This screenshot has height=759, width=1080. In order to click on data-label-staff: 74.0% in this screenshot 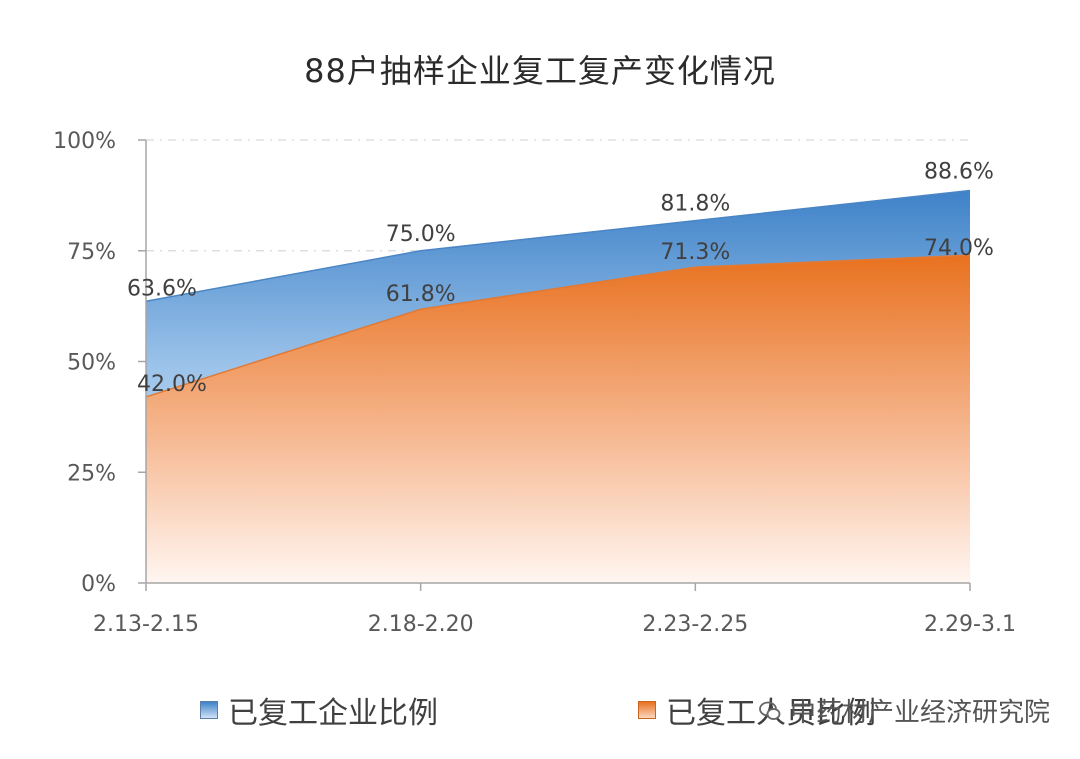, I will do `click(959, 248)`.